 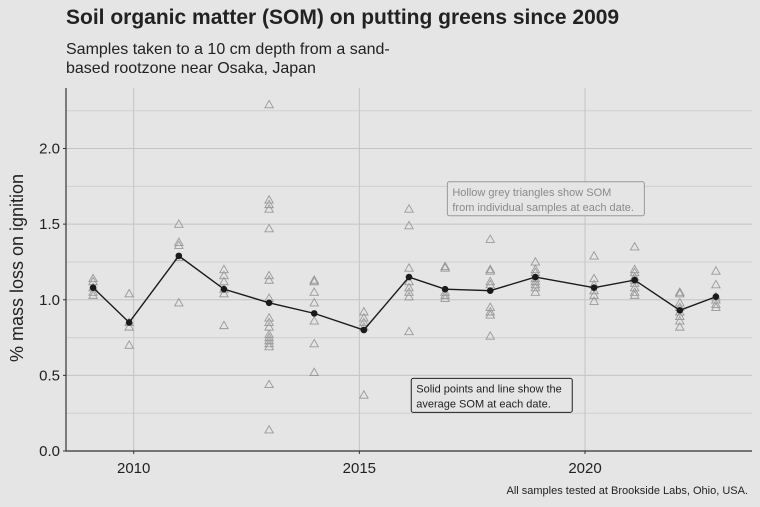 I want to click on average-series, so click(x=404, y=293).